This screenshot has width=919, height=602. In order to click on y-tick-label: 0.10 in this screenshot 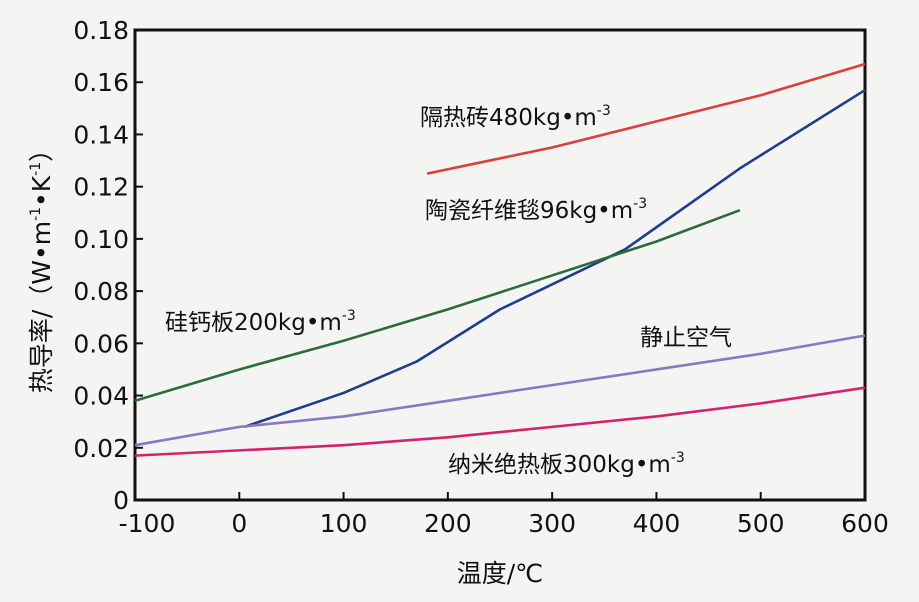, I will do `click(101, 239)`.